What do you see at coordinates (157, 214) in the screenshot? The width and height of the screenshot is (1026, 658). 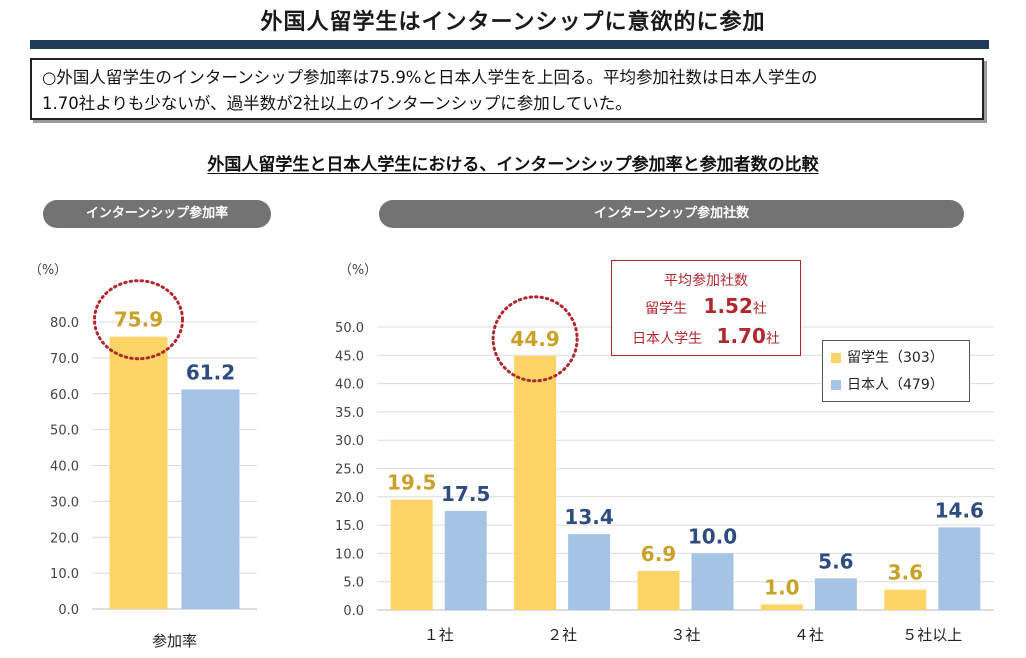 I see `participation-rate-pill: インターンシップ参加率` at bounding box center [157, 214].